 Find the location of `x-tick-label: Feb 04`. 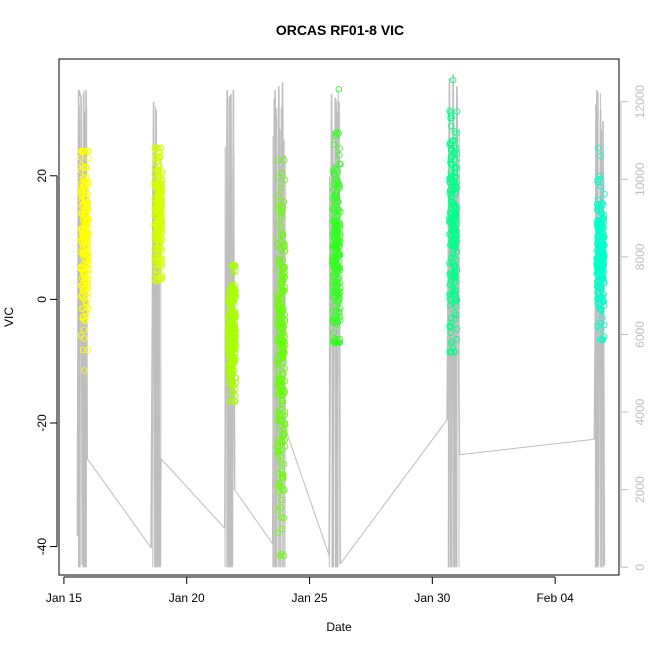

x-tick-label: Feb 04 is located at coordinates (555, 598).